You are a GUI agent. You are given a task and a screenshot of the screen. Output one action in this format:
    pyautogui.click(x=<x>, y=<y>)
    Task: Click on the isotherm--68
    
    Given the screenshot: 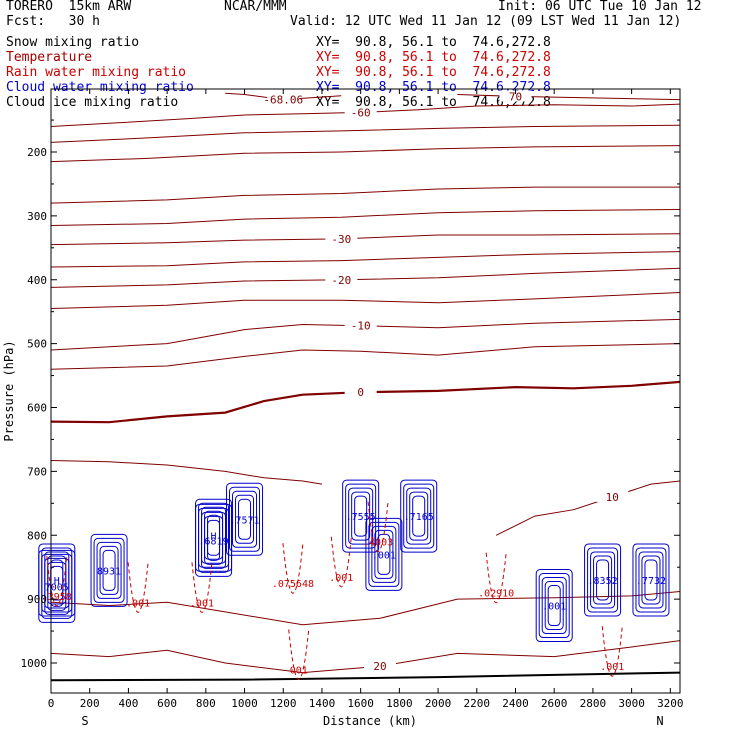 What is the action you would take?
    pyautogui.click(x=283, y=96)
    